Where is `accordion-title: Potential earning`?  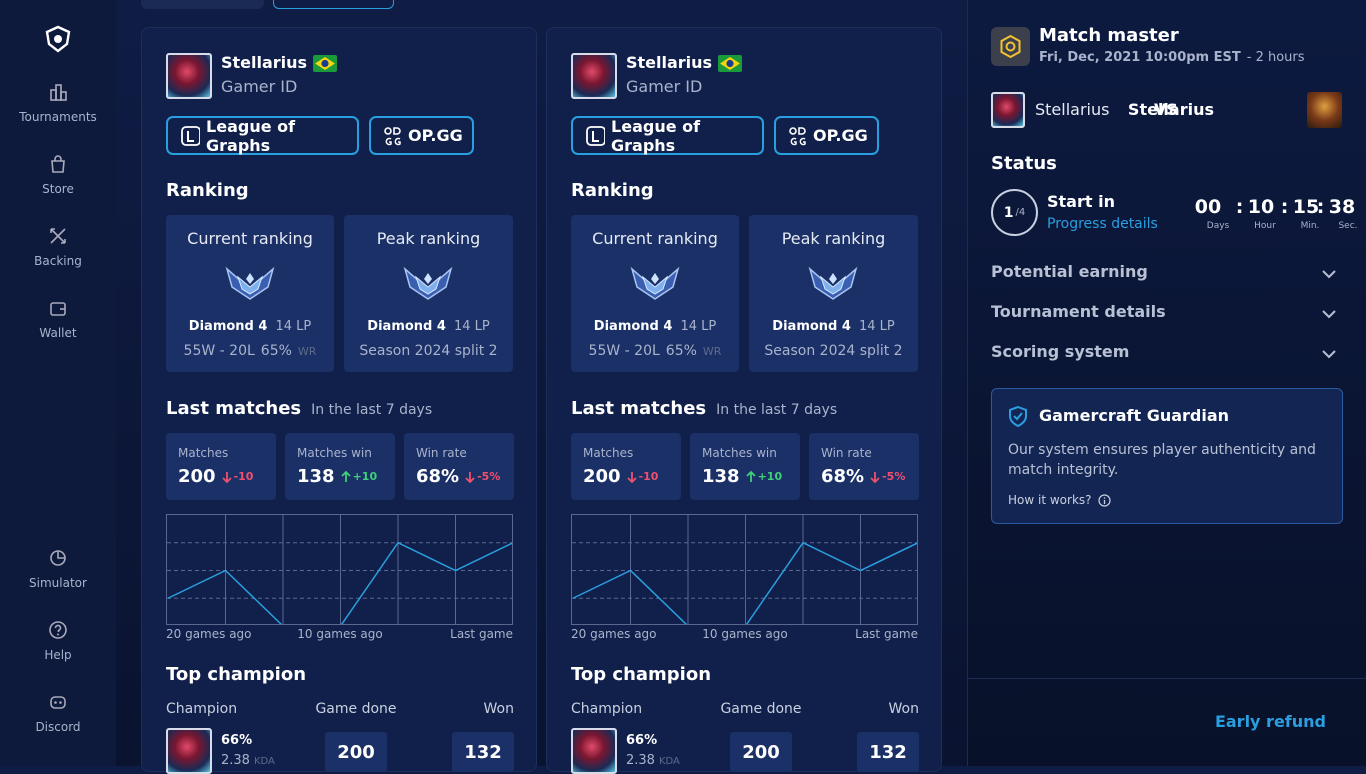
accordion-title: Potential earning is located at coordinates (1069, 271).